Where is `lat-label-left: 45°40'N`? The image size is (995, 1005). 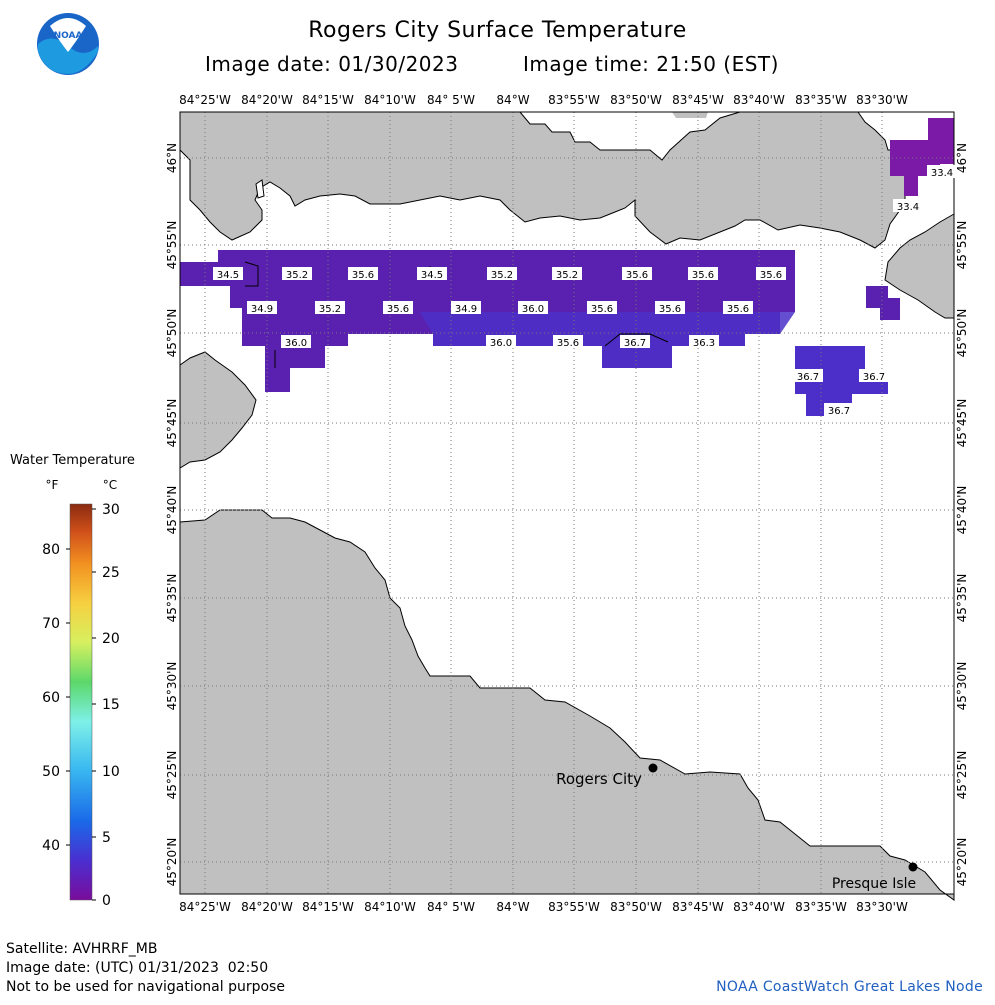
lat-label-left: 45°40'N is located at coordinates (172, 510).